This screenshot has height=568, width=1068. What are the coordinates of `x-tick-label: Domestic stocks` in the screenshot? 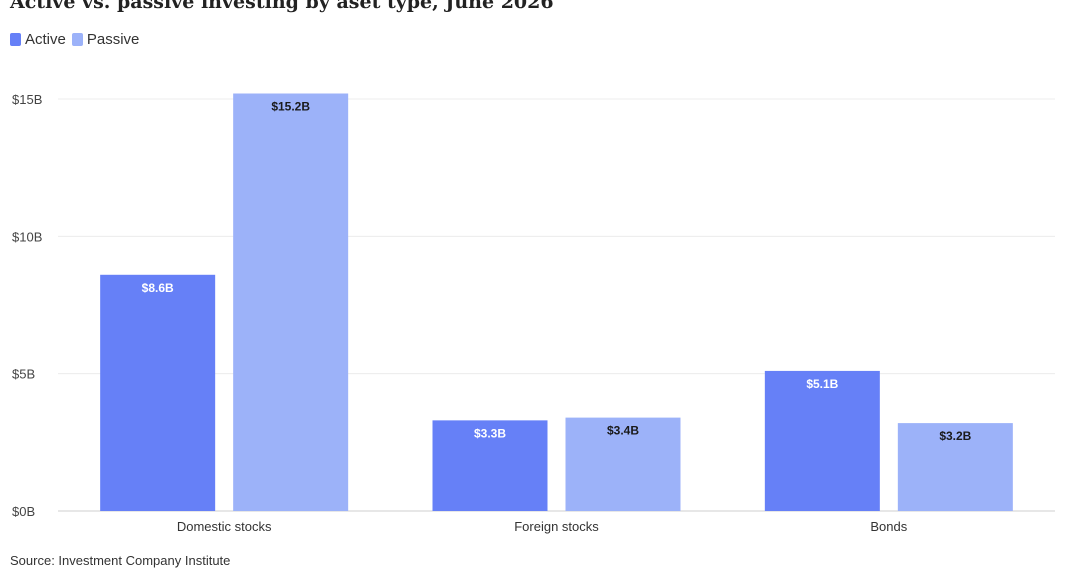 It's located at (224, 526).